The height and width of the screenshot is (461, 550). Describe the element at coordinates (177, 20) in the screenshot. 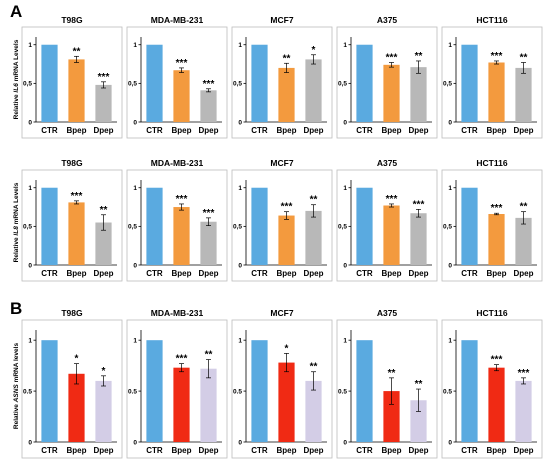

I see `chart-title: MDA-MB-231` at that location.